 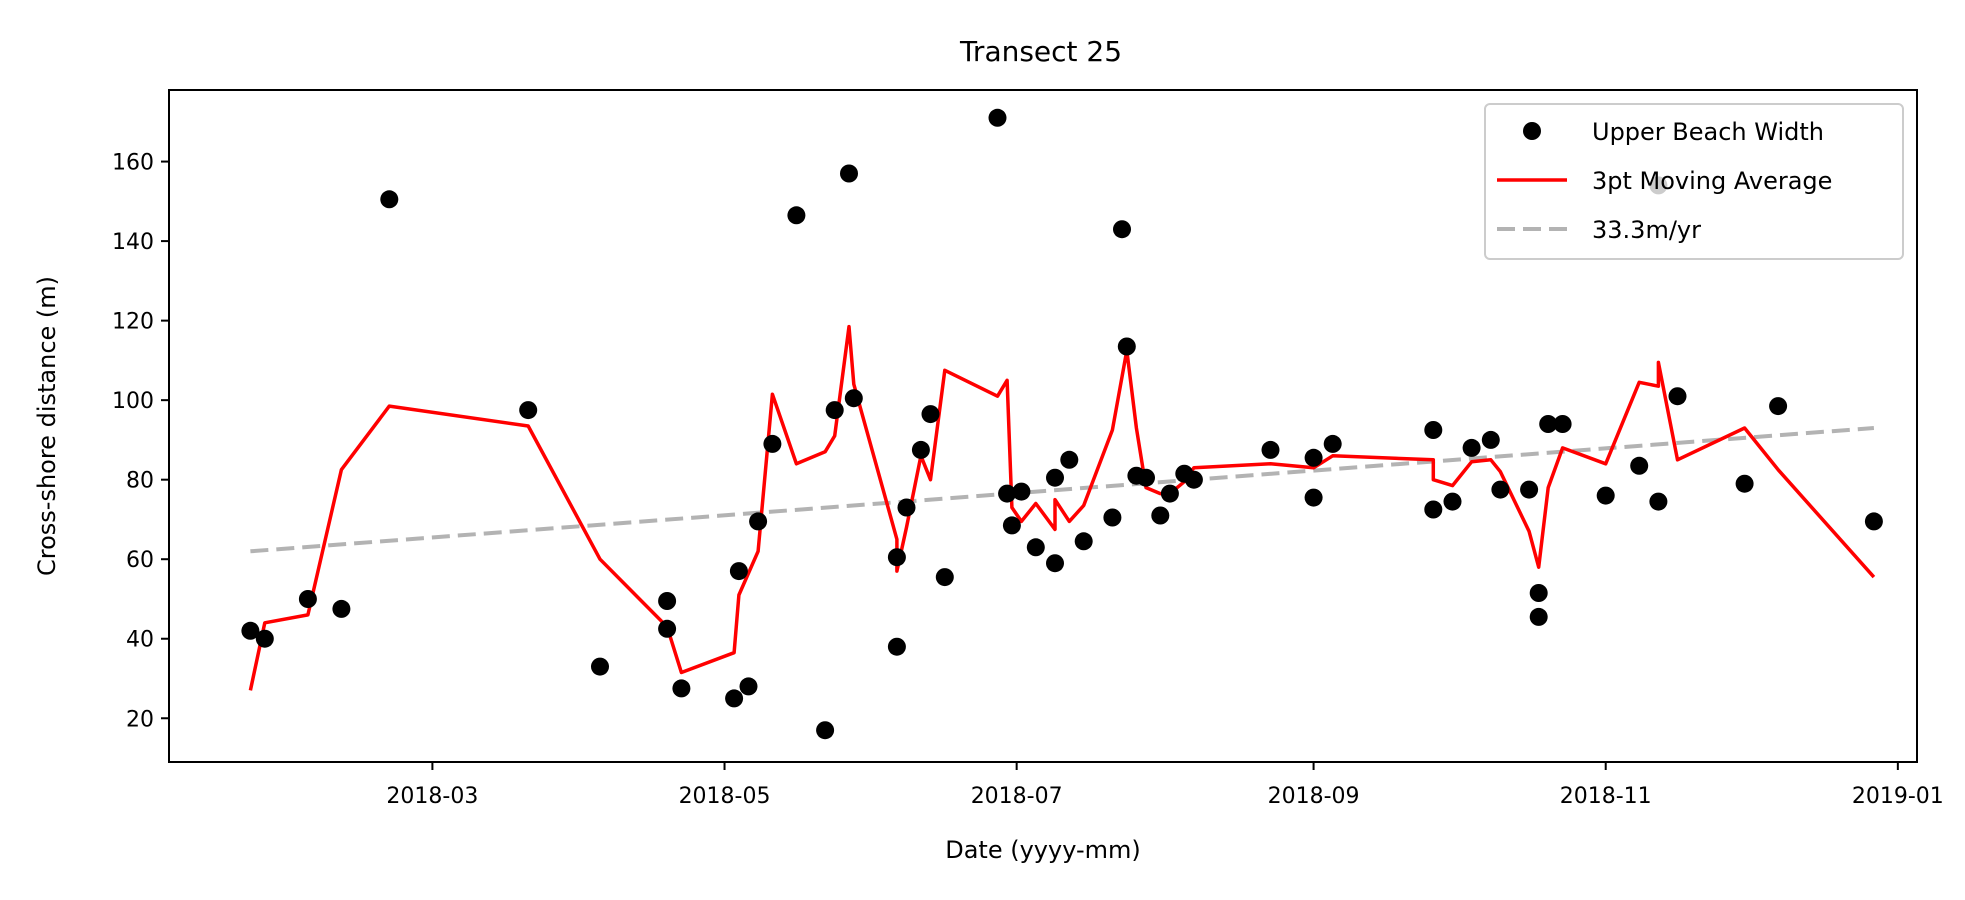 What do you see at coordinates (1898, 796) in the screenshot?
I see `x-tick-label: 2019-01` at bounding box center [1898, 796].